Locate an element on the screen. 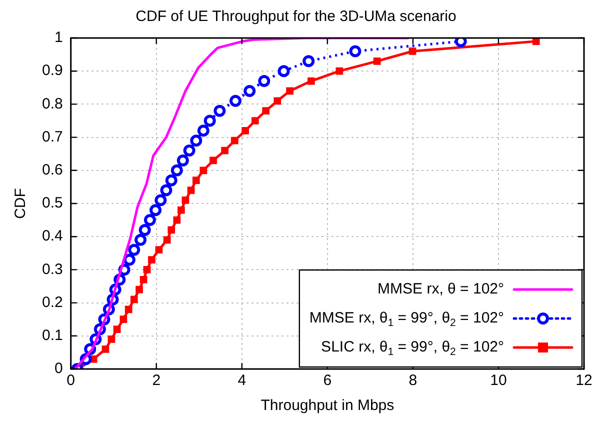 Image resolution: width=606 pixels, height=423 pixels. y-tick-label: 0.9 is located at coordinates (52, 71).